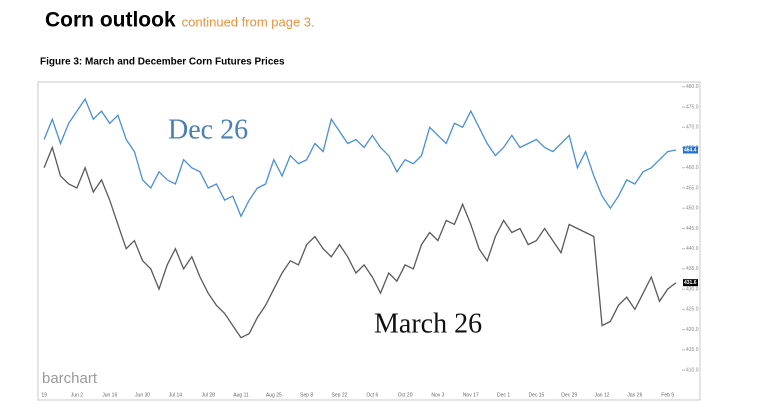 This screenshot has width=768, height=409. Describe the element at coordinates (692, 168) in the screenshot. I see `y-tick-label: 460.0` at that location.